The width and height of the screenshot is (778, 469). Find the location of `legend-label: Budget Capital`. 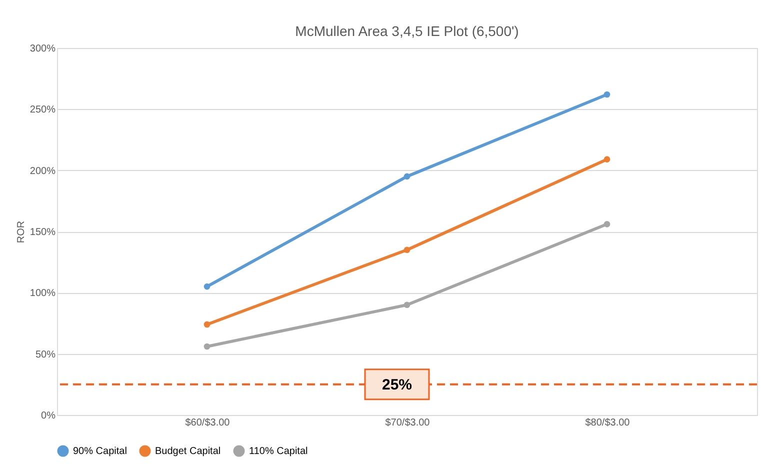

legend-label: Budget Capital is located at coordinates (188, 451).